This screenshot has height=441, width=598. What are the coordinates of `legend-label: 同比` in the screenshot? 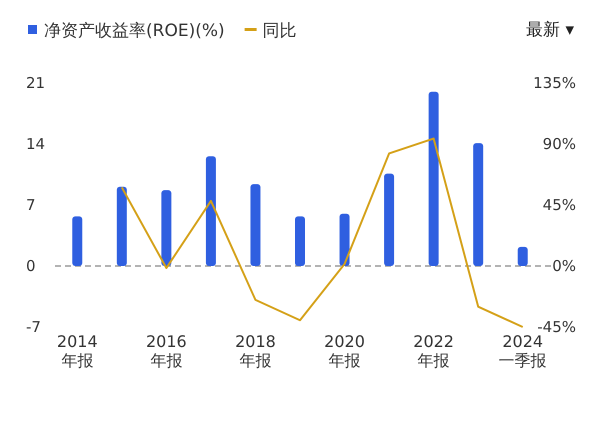 It's located at (279, 31).